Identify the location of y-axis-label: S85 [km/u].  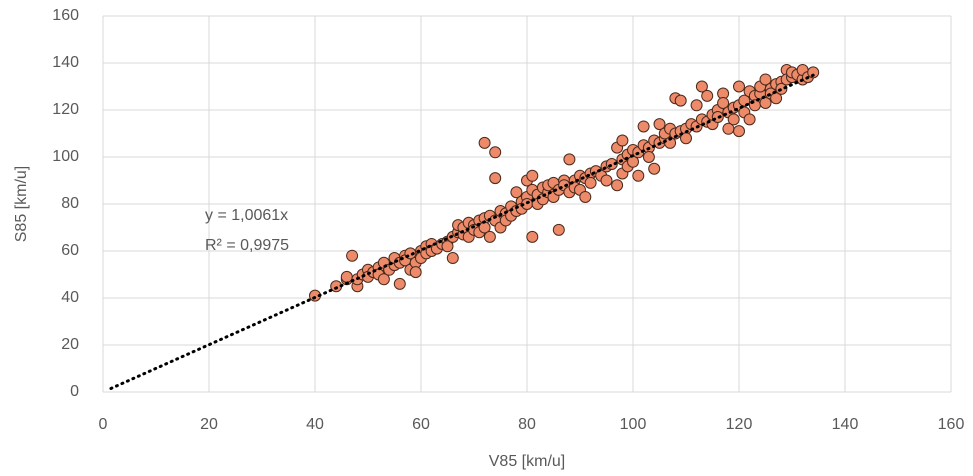
(21, 204).